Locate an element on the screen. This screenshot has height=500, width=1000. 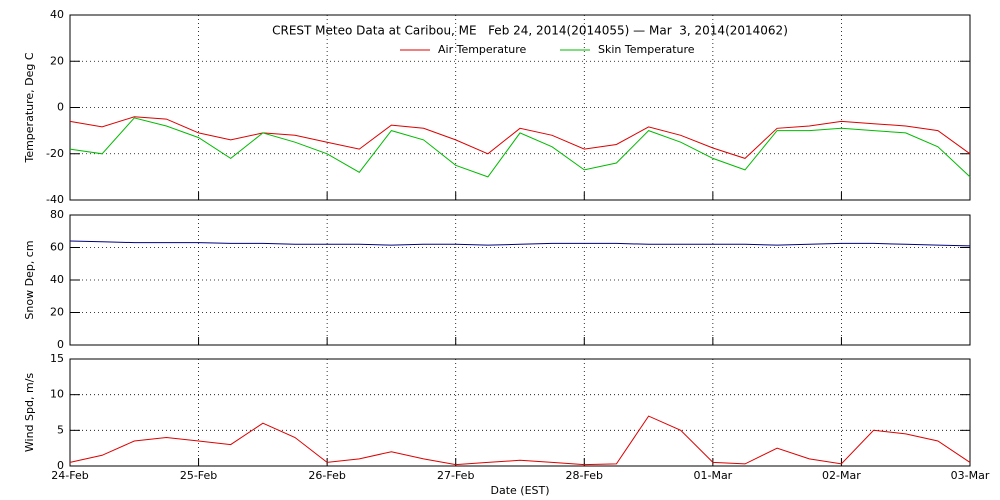
y-axis-label: Wind Spd, m/s is located at coordinates (29, 413).